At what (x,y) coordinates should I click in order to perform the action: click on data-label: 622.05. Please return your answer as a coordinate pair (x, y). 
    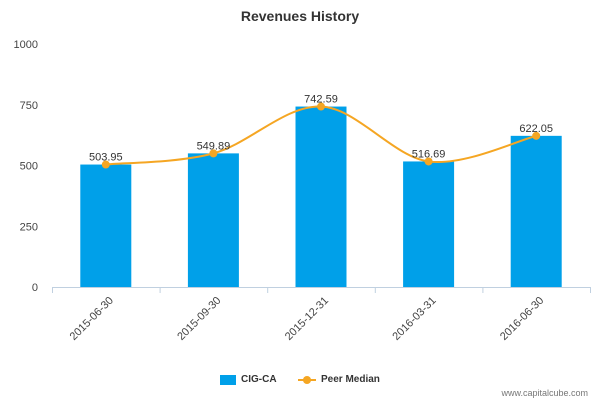
    Looking at the image, I should click on (536, 129).